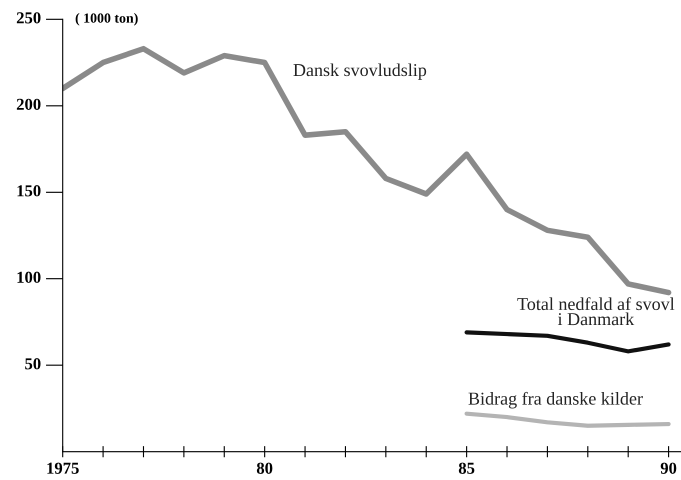 The width and height of the screenshot is (681, 480). What do you see at coordinates (29, 190) in the screenshot?
I see `y-tick-label: 150` at bounding box center [29, 190].